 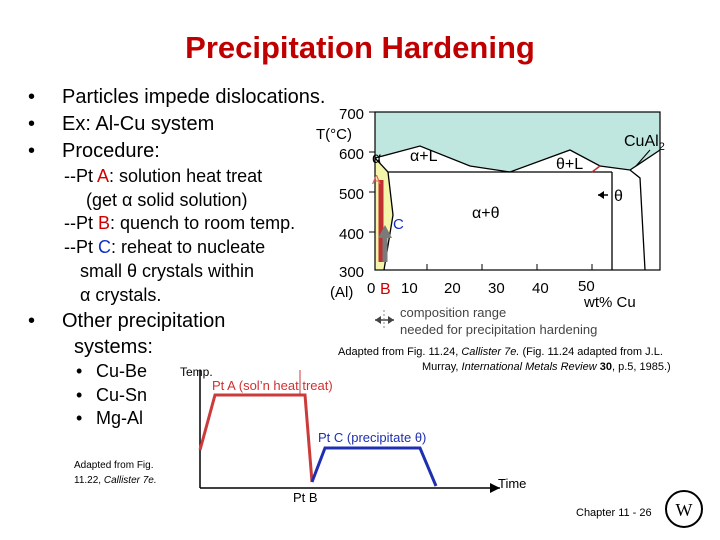 What do you see at coordinates (486, 213) in the screenshot?
I see `region-alpha-theta-label: α+θ` at bounding box center [486, 213].